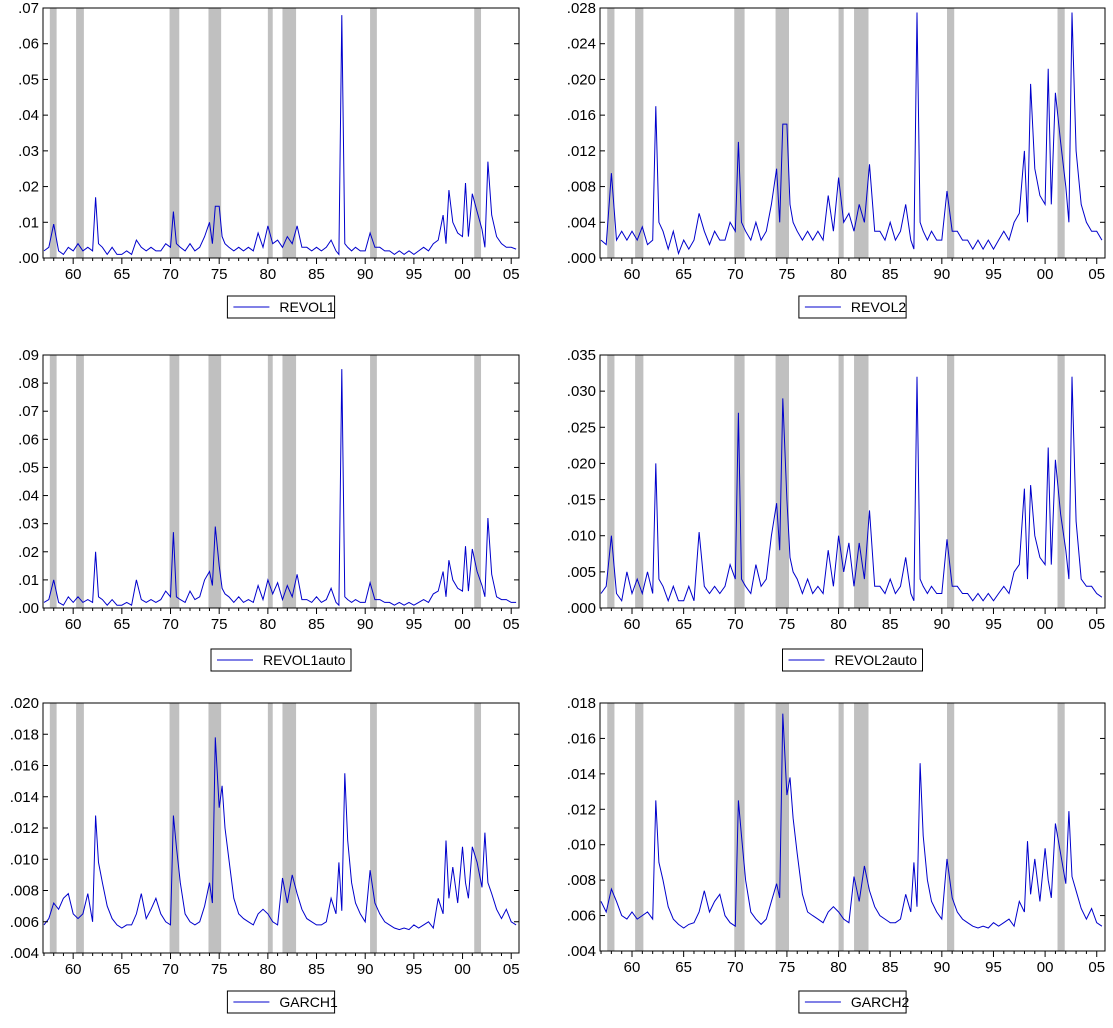 The height and width of the screenshot is (1028, 1113). What do you see at coordinates (28, 8) in the screenshot?
I see `y-tick-label: .07` at bounding box center [28, 8].